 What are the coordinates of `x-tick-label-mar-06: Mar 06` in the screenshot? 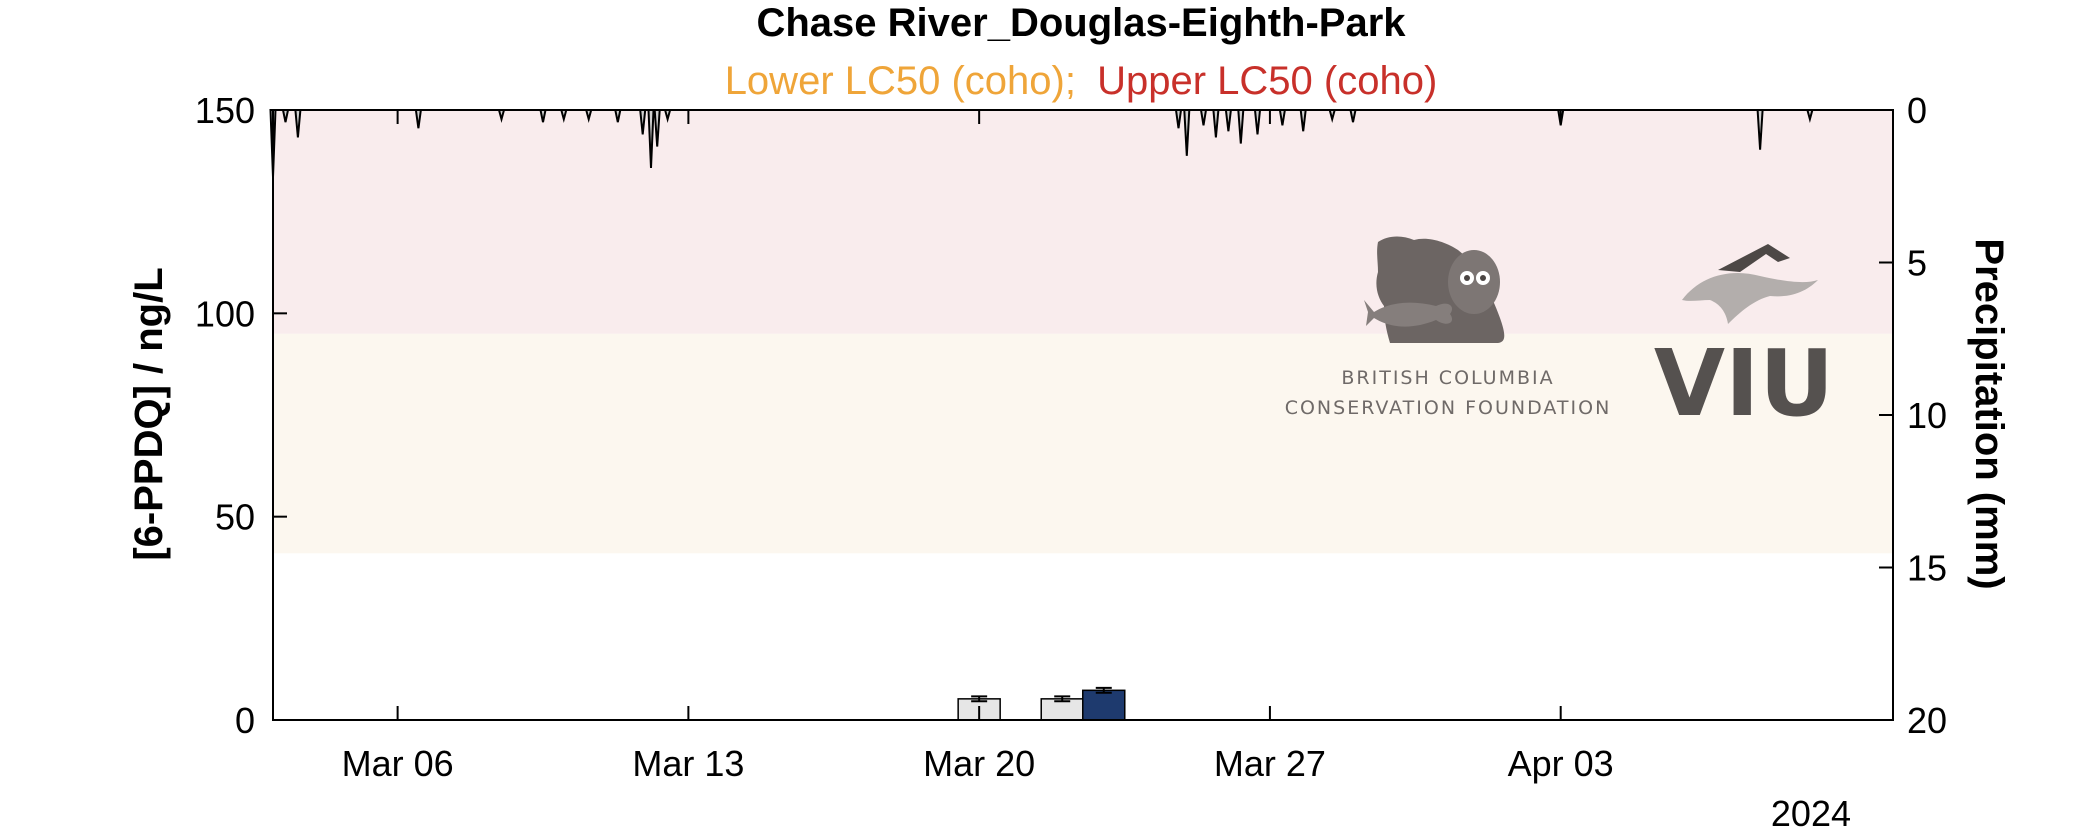 It's located at (398, 763).